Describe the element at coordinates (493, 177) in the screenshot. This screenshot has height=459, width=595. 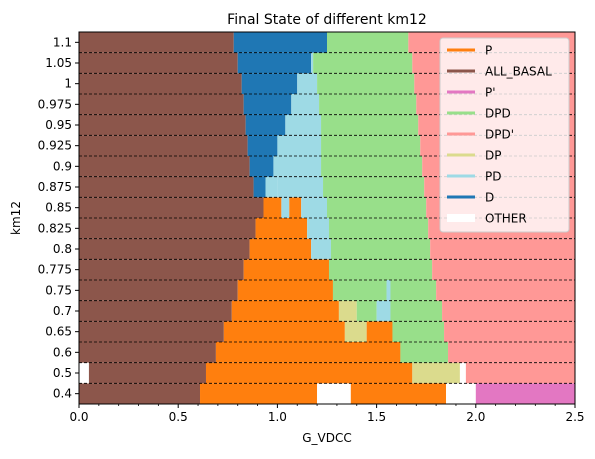
I see `legend-label-pd: PD` at that location.